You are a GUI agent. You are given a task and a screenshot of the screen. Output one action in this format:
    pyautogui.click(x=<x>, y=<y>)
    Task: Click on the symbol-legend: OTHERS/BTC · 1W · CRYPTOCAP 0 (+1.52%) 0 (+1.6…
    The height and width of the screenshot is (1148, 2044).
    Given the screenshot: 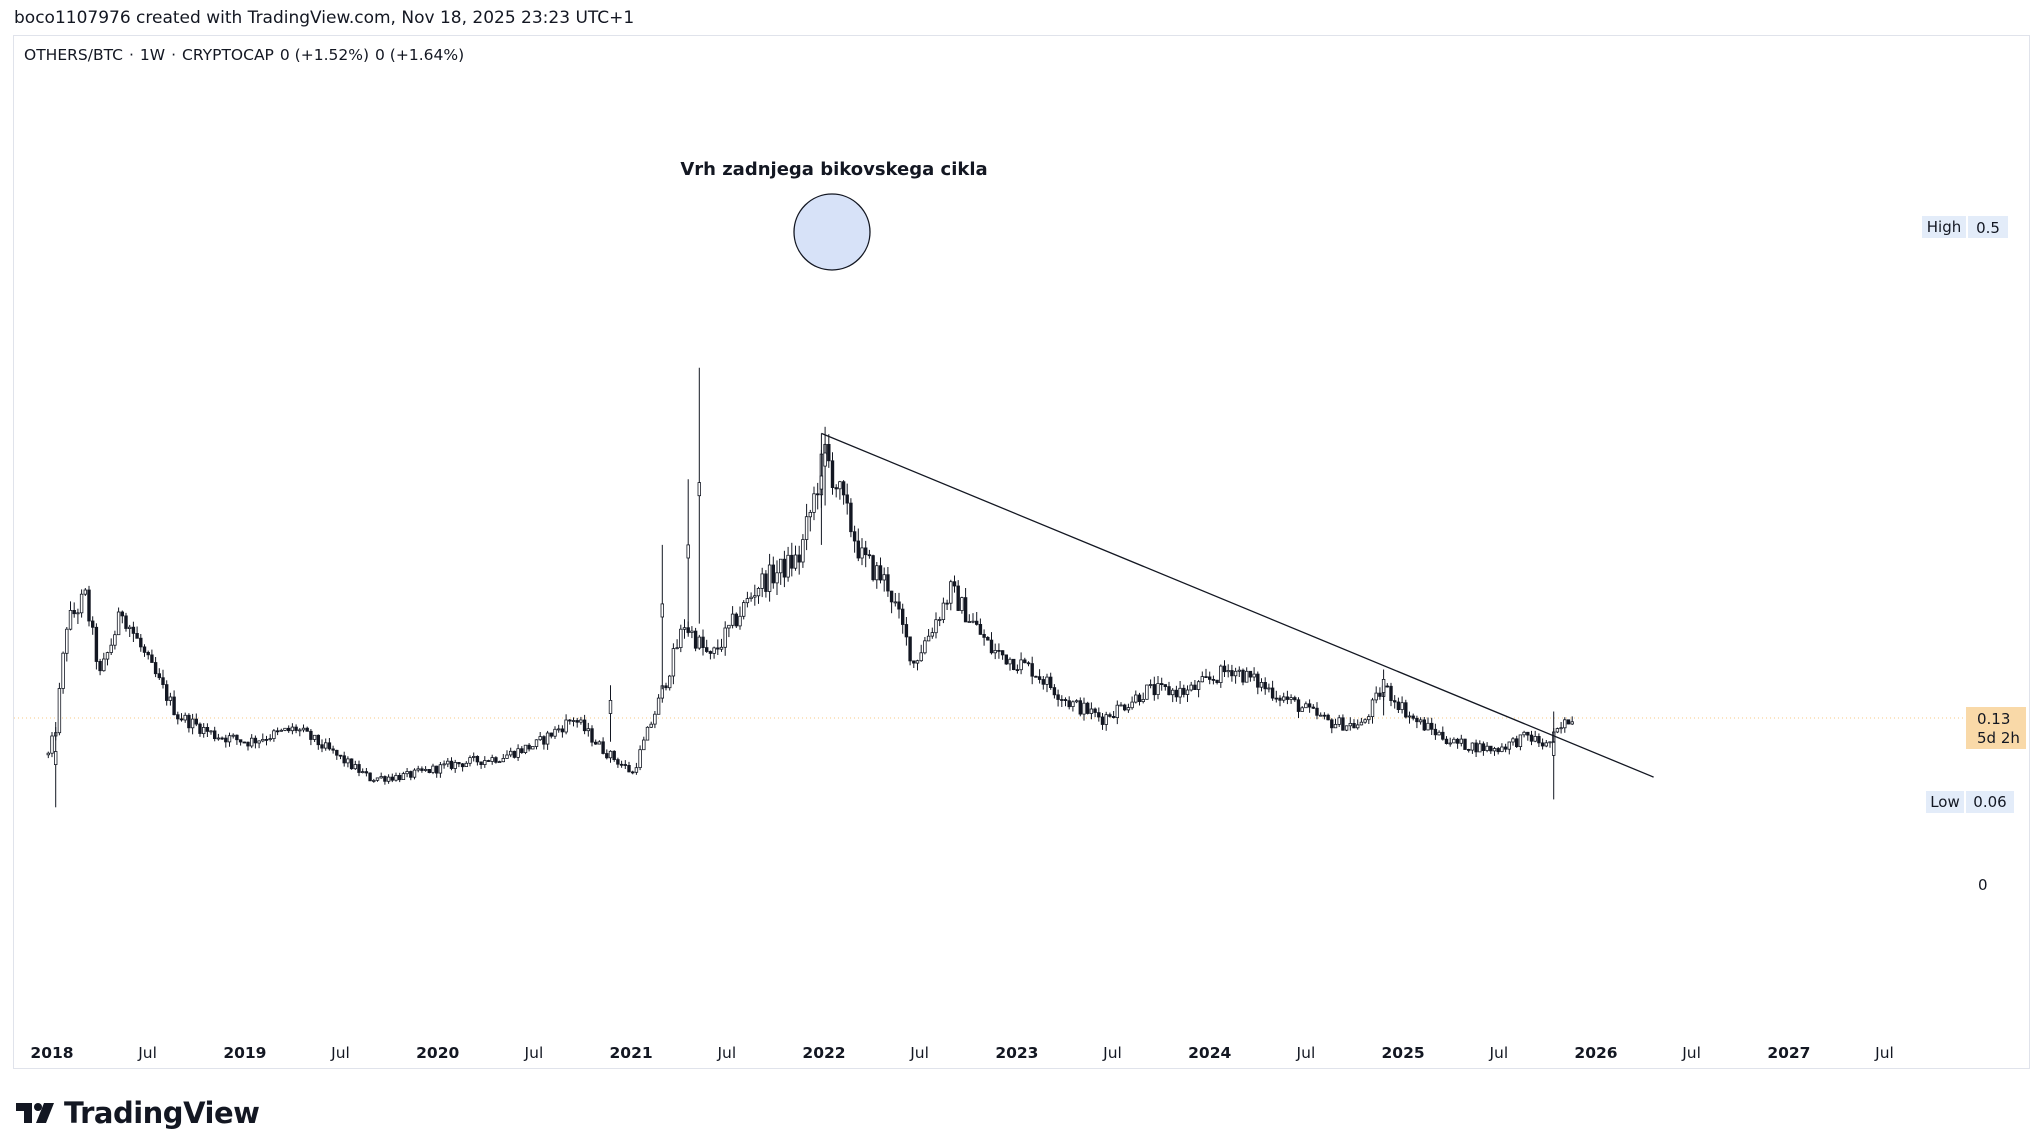 What is the action you would take?
    pyautogui.click(x=247, y=55)
    